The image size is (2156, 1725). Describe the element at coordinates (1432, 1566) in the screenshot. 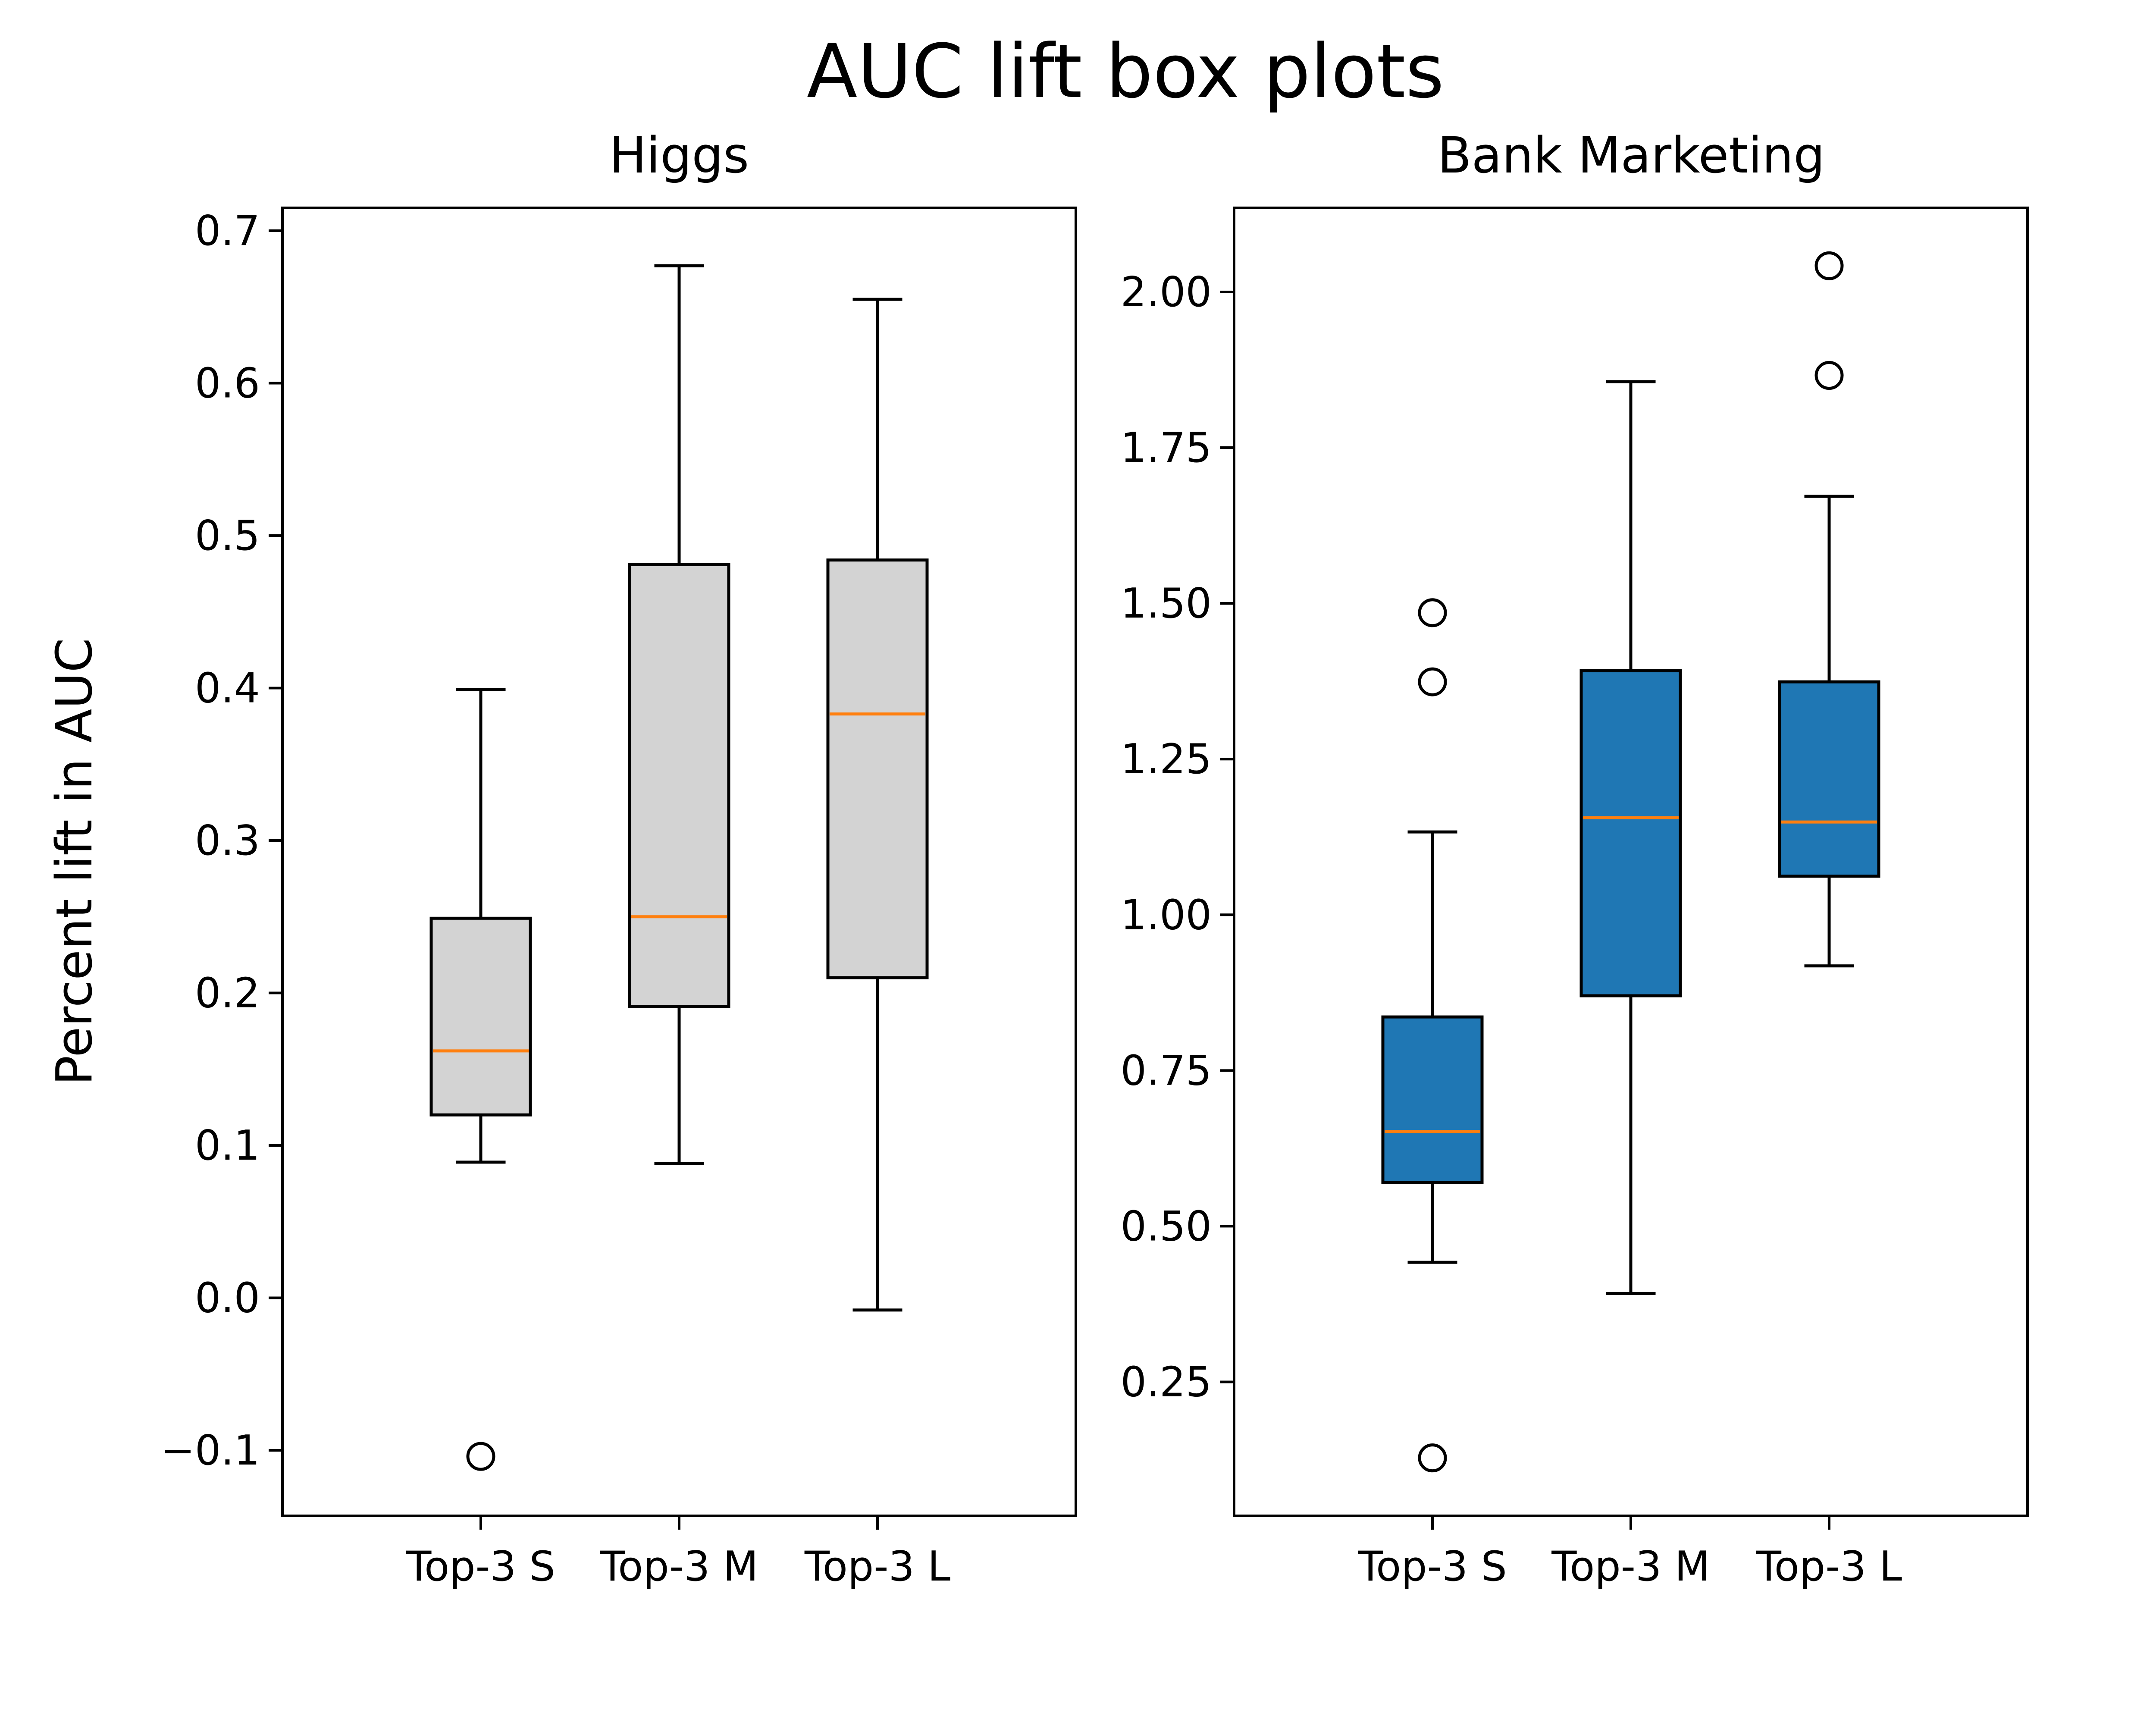

I see `bank-marketing-xtick-label: Top-3 S` at that location.